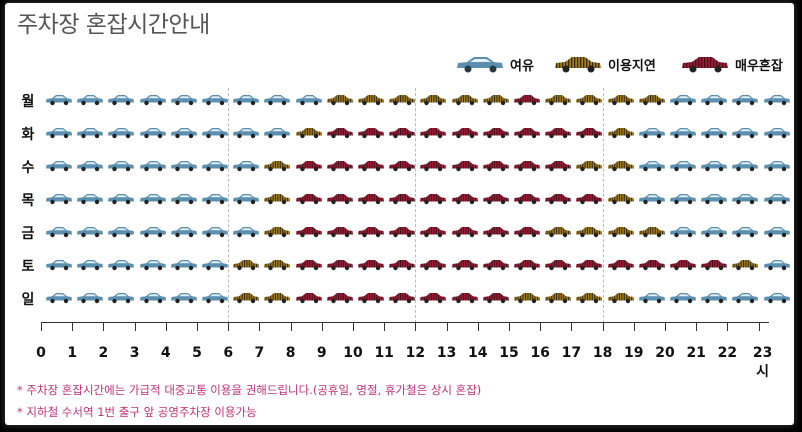  I want to click on hour-label: 16, so click(540, 353).